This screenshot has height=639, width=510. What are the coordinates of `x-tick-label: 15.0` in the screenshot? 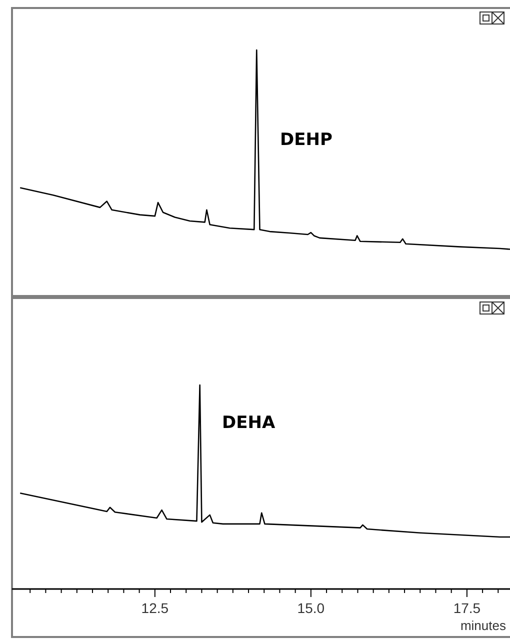 It's located at (311, 608).